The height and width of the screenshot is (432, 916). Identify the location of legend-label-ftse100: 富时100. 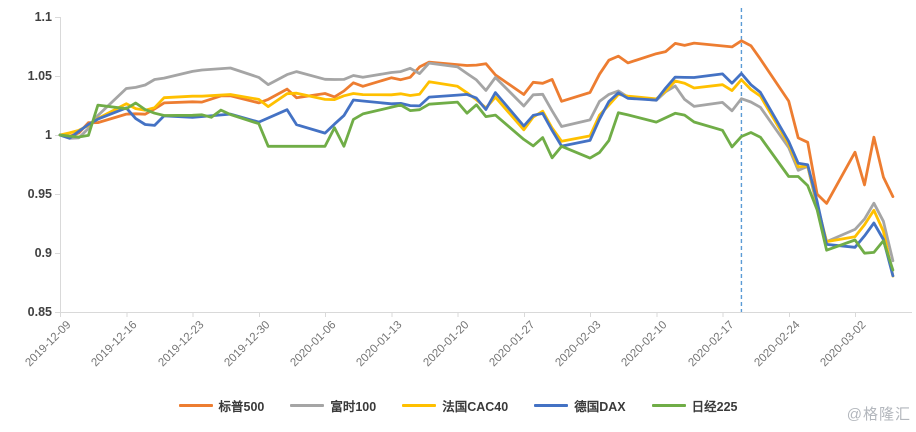
(353, 407).